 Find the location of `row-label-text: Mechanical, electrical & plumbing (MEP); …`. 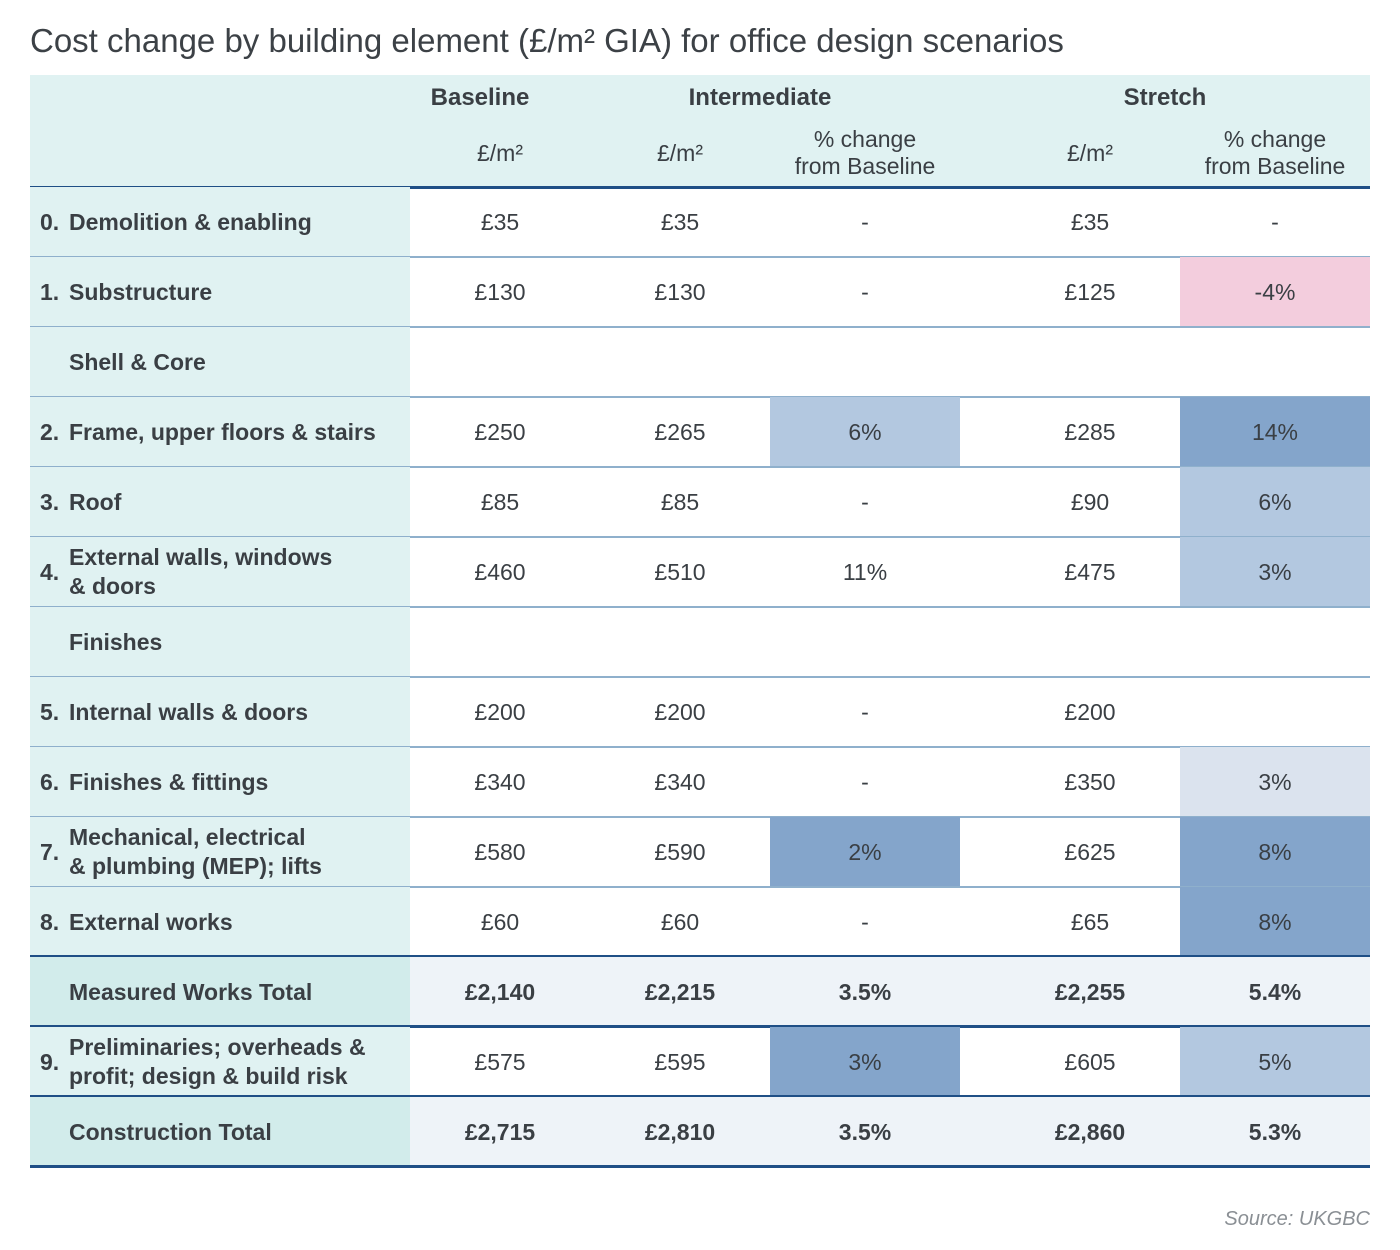

row-label-text: Mechanical, electrical & plumbing (MEP); … is located at coordinates (195, 851).